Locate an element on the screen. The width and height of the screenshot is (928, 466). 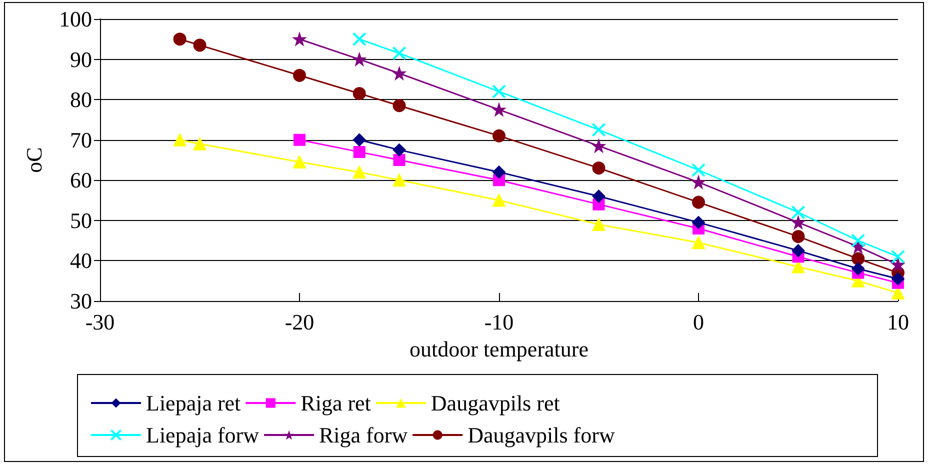
legend-label: Riga ret is located at coordinates (335, 403).